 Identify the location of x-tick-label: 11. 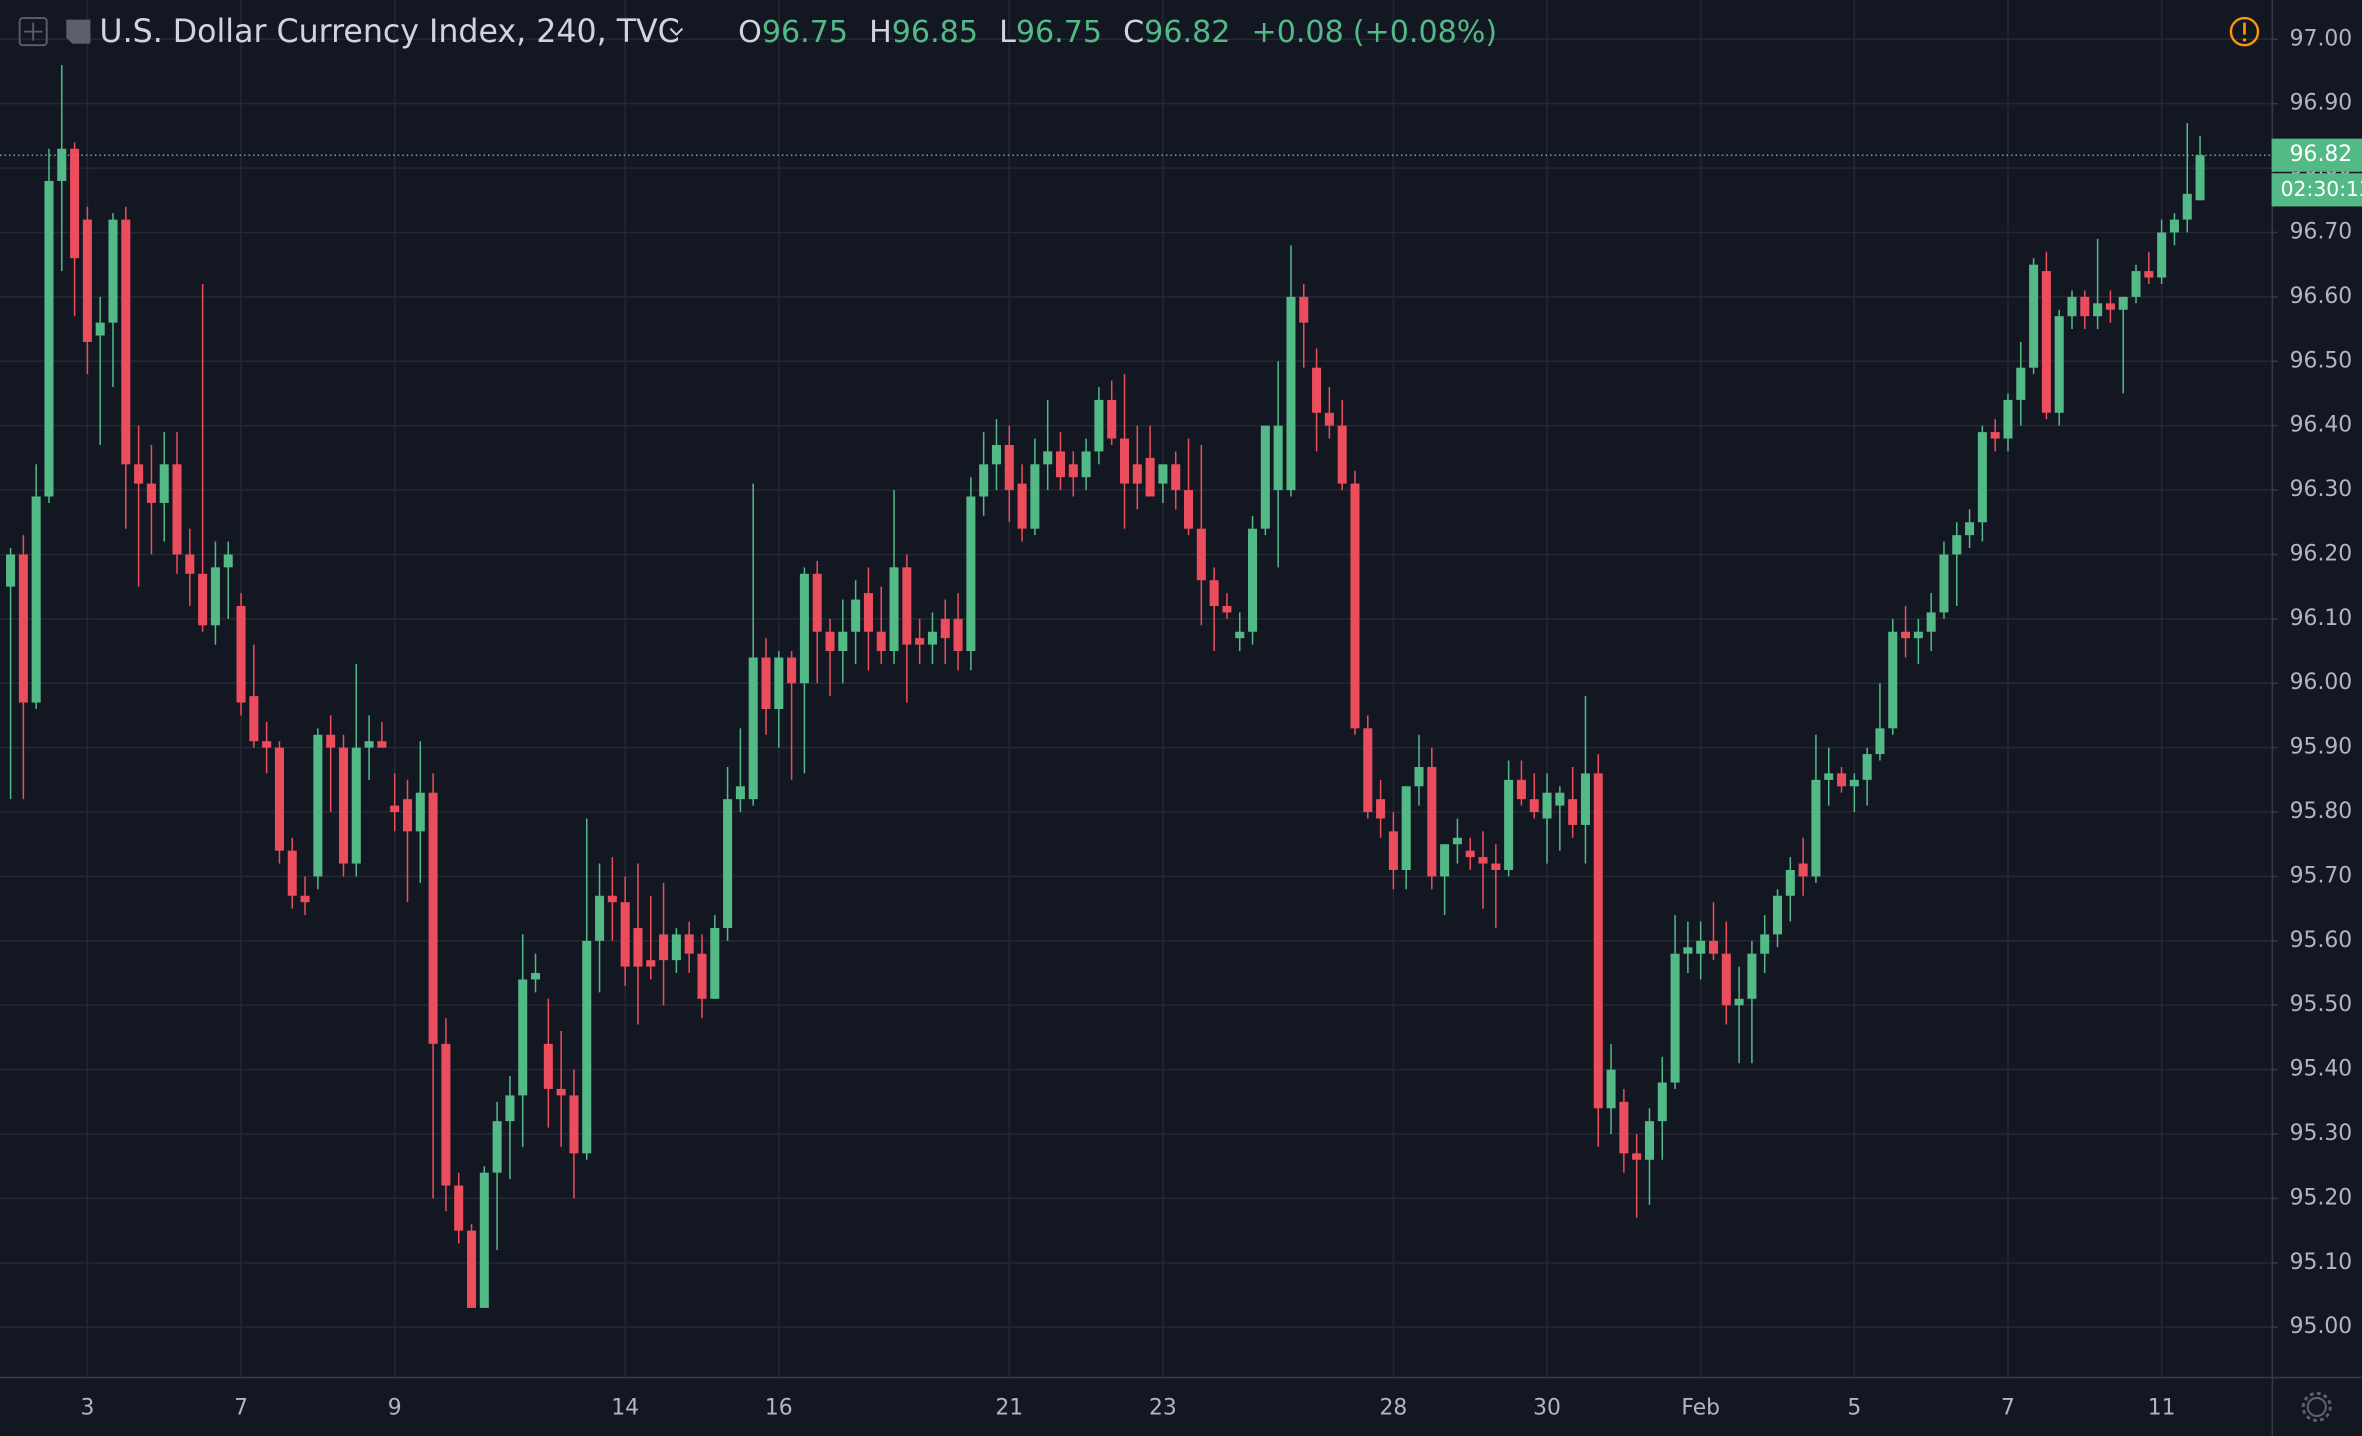
(2162, 1407).